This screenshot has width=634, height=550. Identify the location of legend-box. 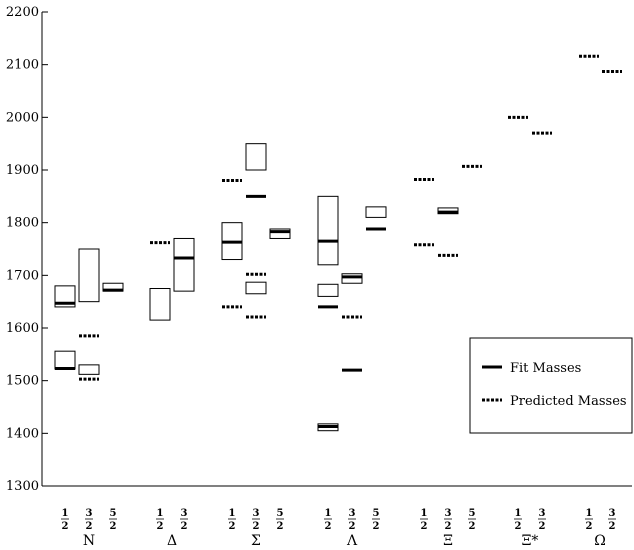
(551, 385).